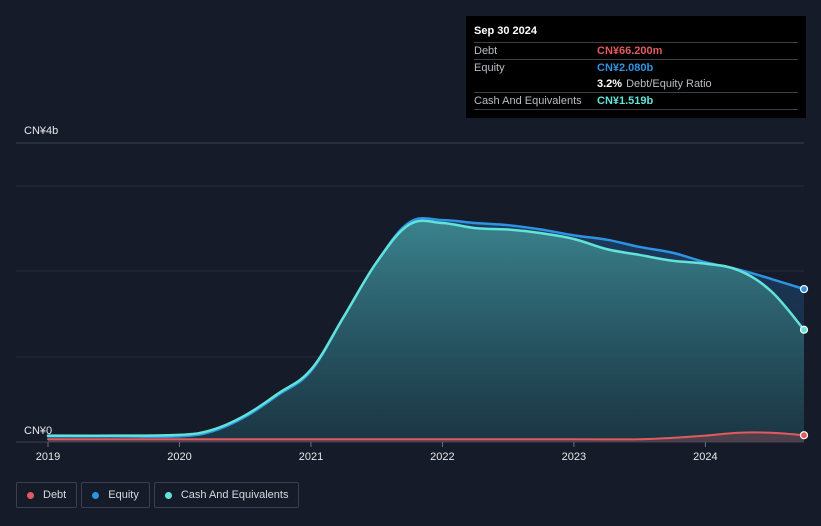 This screenshot has width=821, height=526. What do you see at coordinates (505, 31) in the screenshot?
I see `tooltip-date: Sep 30 2024` at bounding box center [505, 31].